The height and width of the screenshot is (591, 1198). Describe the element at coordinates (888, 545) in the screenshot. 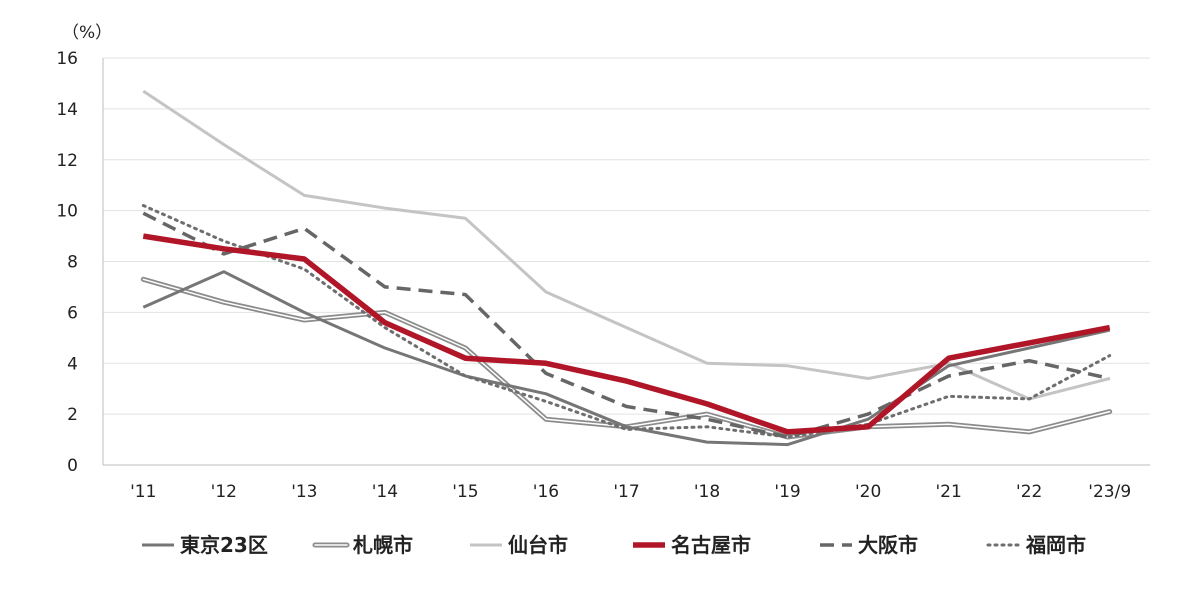

I see `legend-label-4: 大阪市` at that location.